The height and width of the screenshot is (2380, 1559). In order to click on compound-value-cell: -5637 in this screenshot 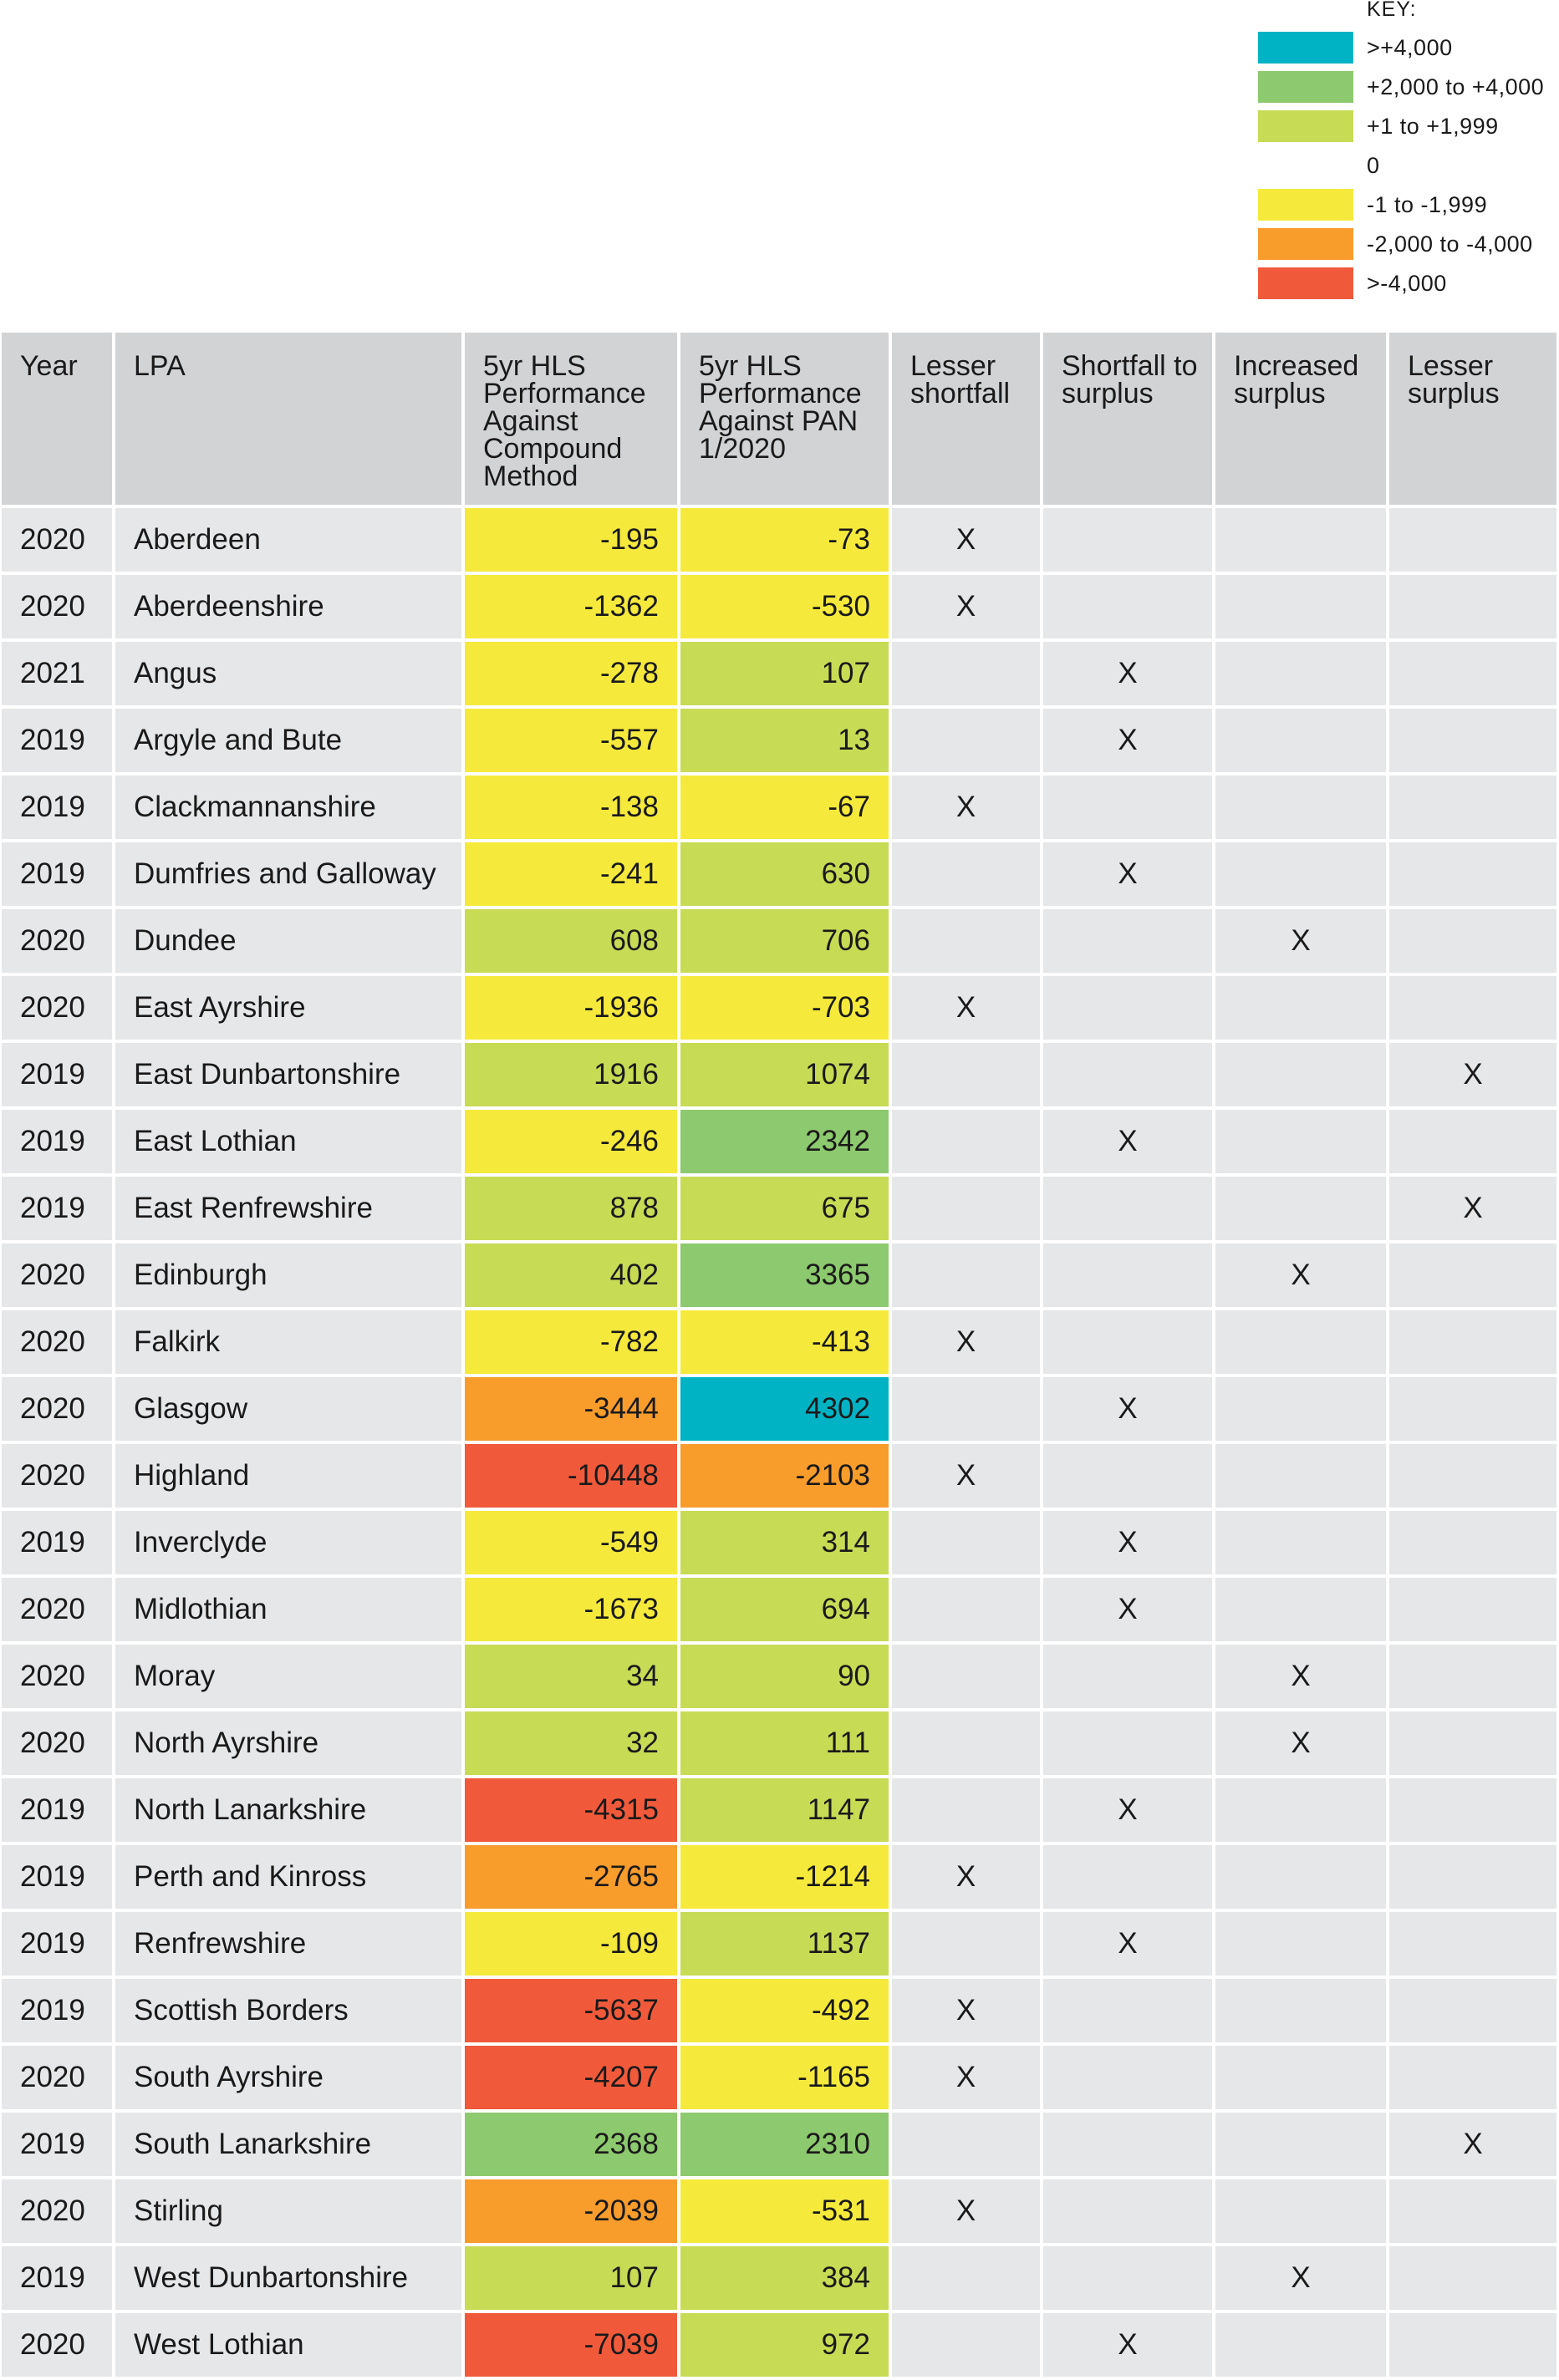, I will do `click(571, 2010)`.